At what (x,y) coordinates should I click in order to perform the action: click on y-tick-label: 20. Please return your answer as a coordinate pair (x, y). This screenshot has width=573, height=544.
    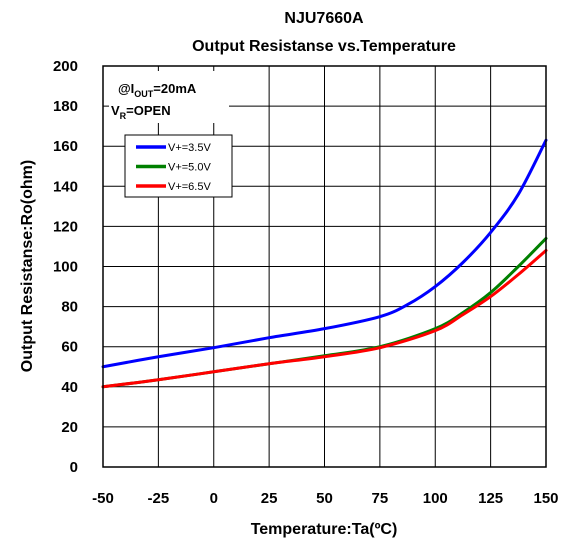
    Looking at the image, I should click on (69, 427).